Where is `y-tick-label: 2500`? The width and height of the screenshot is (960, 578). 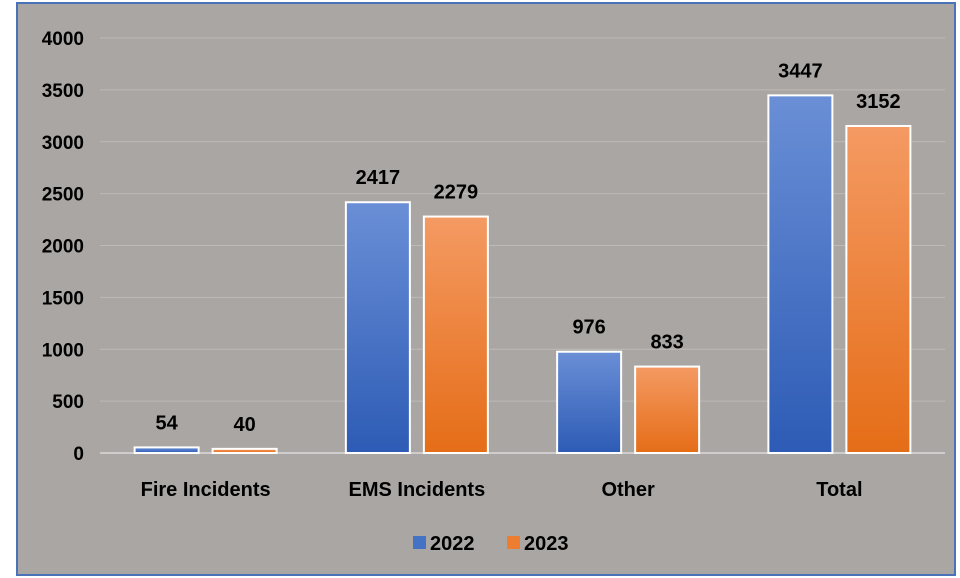
y-tick-label: 2500 is located at coordinates (63, 195).